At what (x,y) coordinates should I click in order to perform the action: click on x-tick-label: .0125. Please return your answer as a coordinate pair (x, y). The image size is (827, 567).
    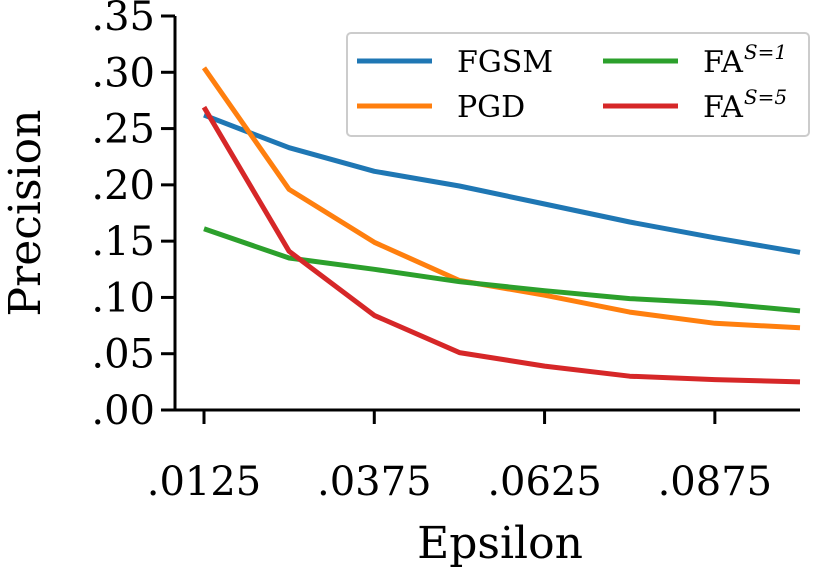
    Looking at the image, I should click on (204, 482).